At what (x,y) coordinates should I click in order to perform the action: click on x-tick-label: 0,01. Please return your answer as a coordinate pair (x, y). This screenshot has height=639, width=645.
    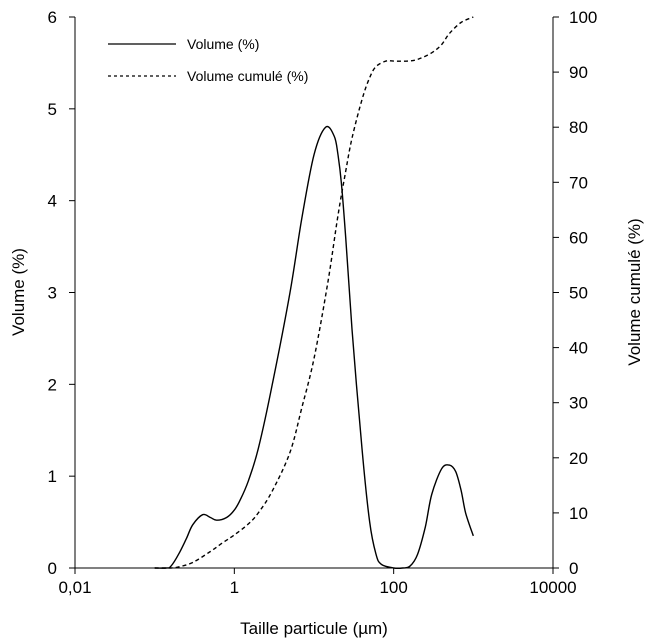
    Looking at the image, I should click on (74, 587).